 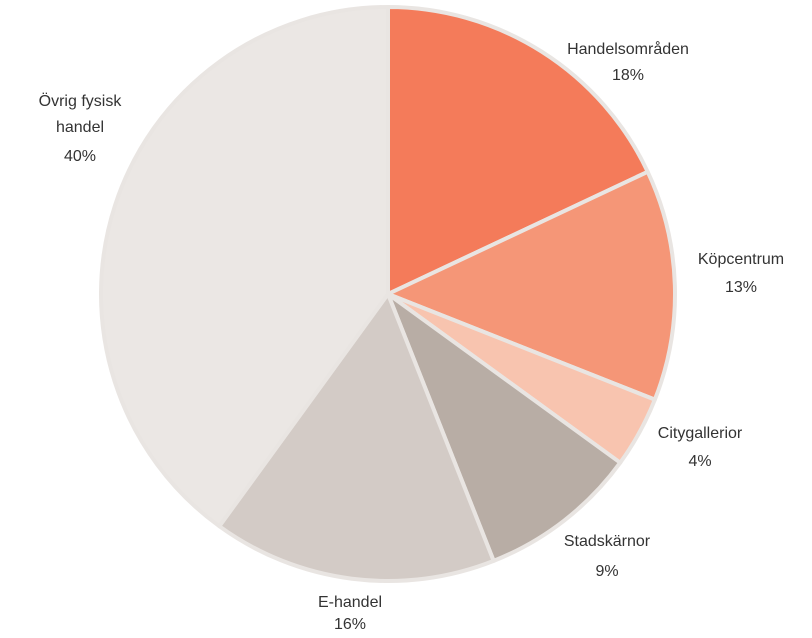 I want to click on slice-label: Köpcentrum, so click(x=741, y=259).